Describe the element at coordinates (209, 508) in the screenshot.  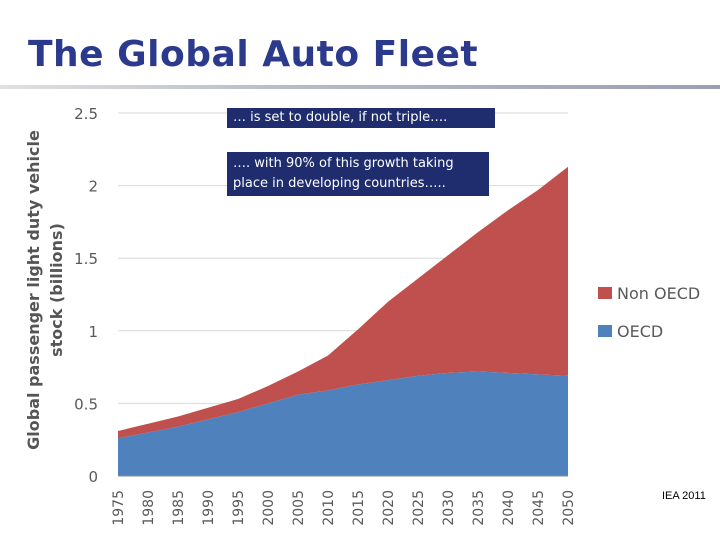
I see `x-tick-label: 1990` at that location.